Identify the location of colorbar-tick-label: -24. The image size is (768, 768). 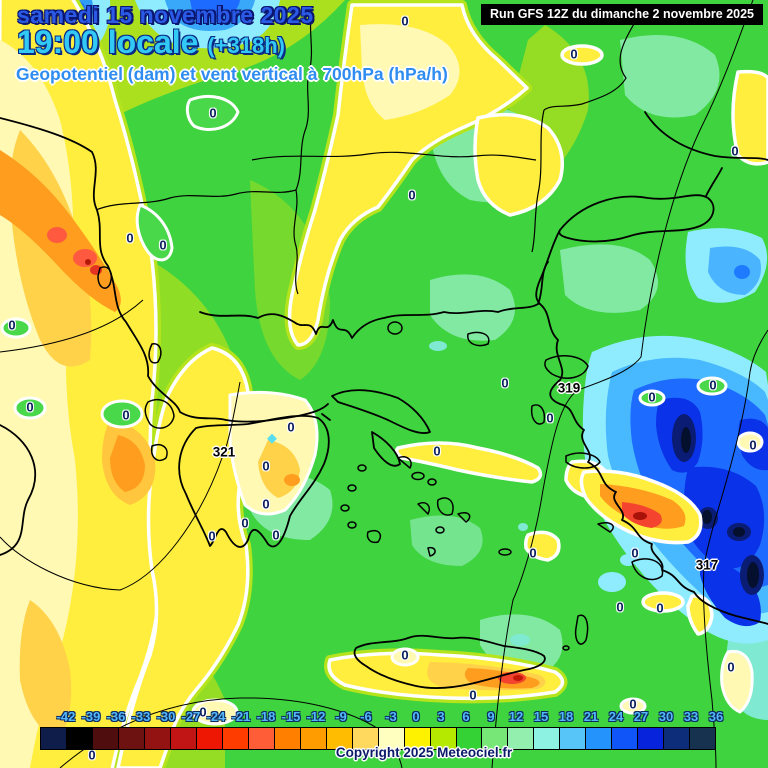
(216, 716).